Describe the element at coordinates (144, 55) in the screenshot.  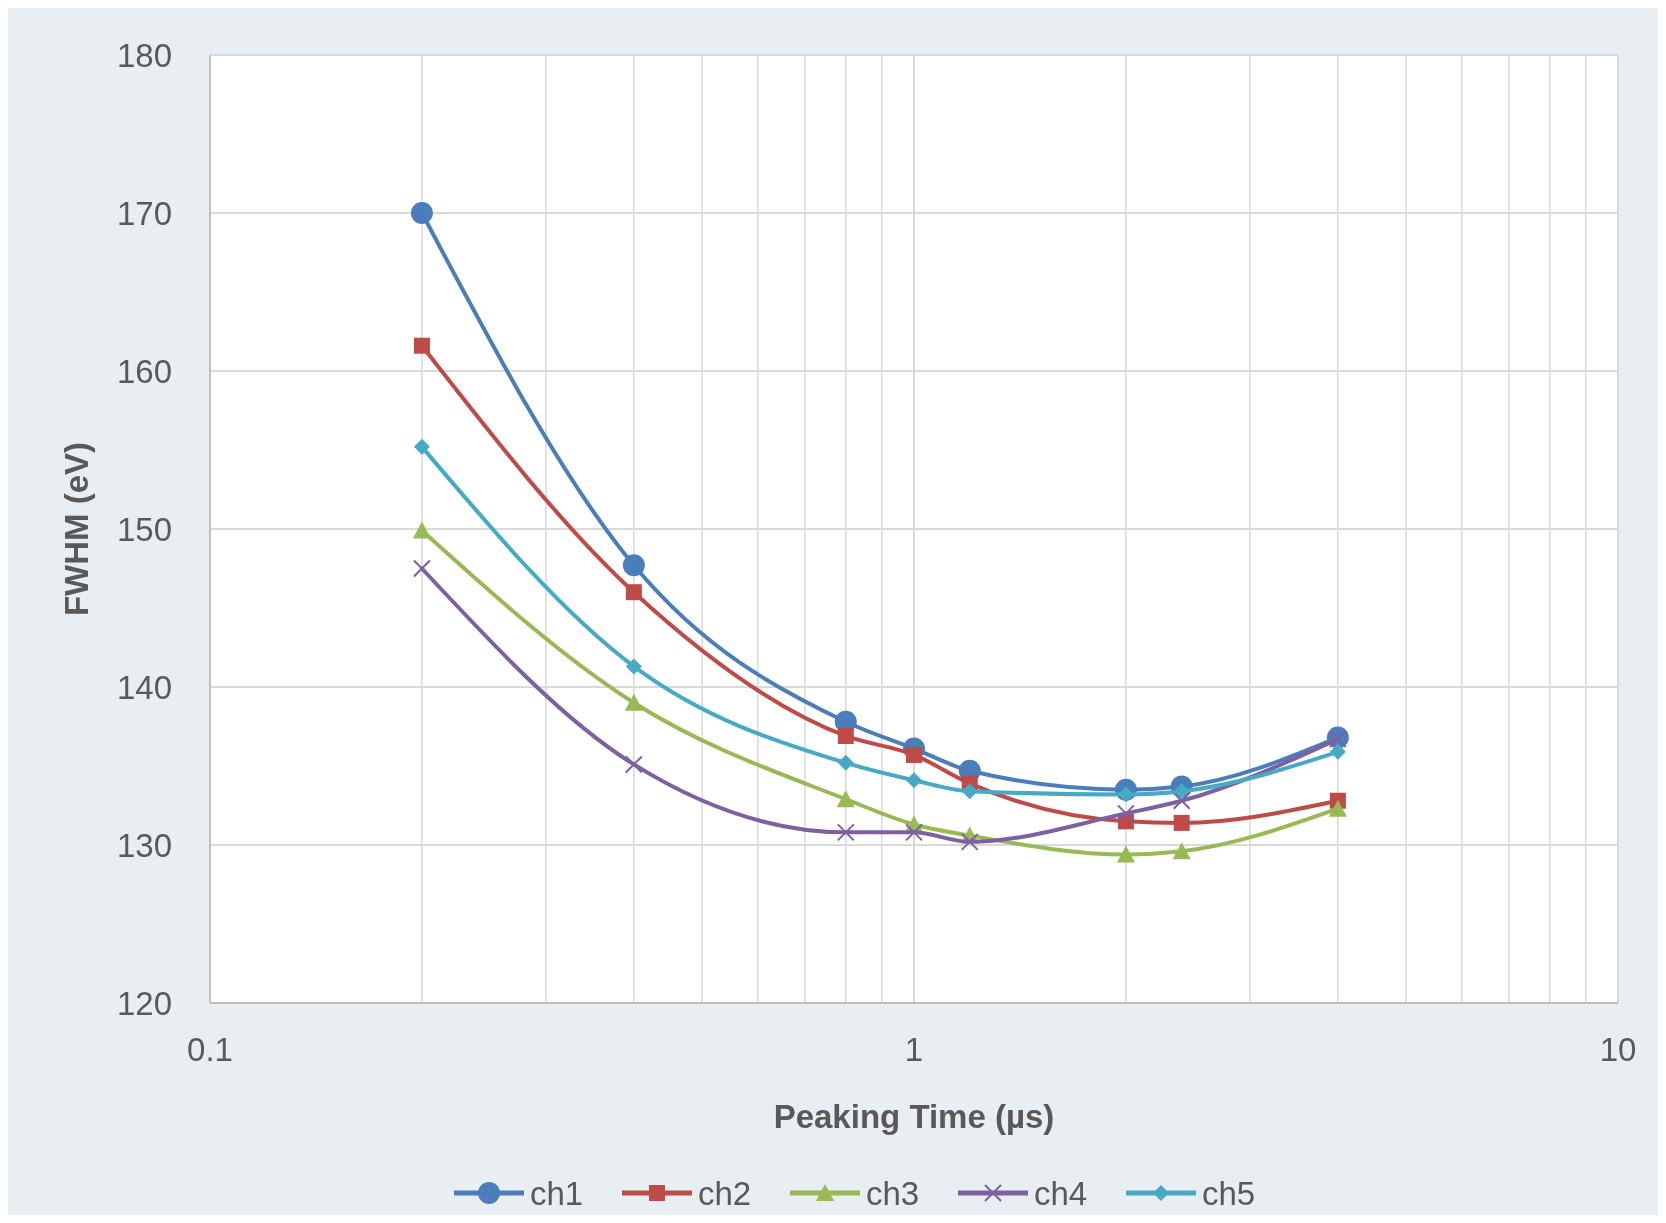
I see `y-tick-label: 180` at that location.